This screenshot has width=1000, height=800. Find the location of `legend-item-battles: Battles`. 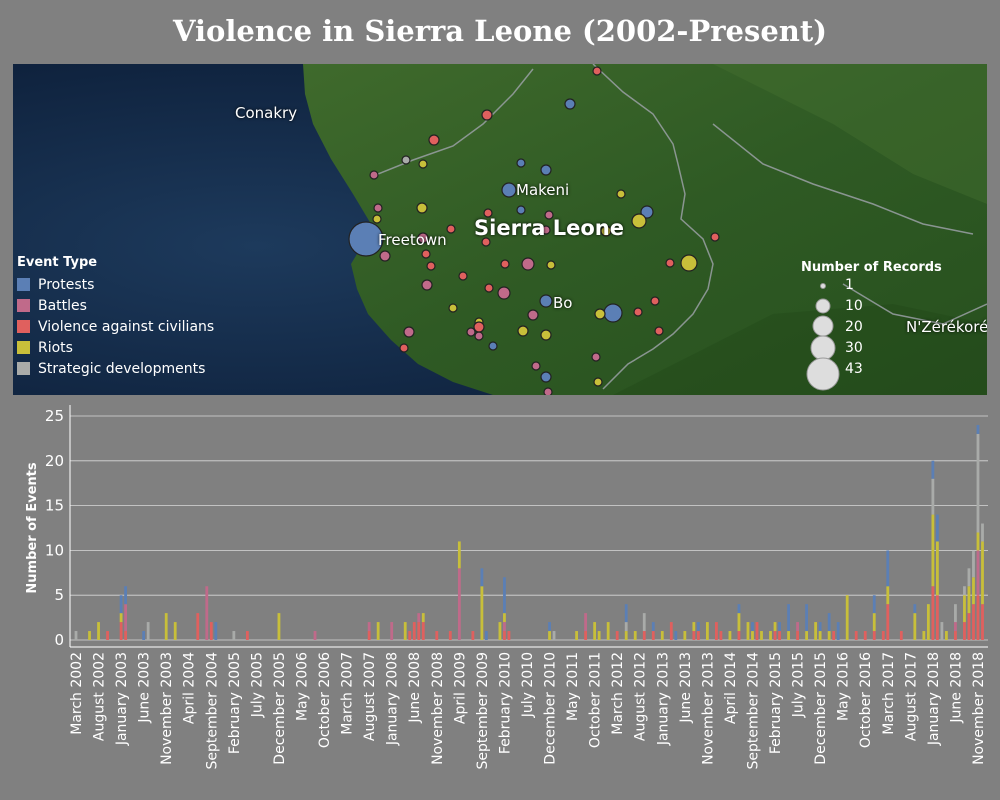

legend-item-battles: Battles is located at coordinates (115, 305).